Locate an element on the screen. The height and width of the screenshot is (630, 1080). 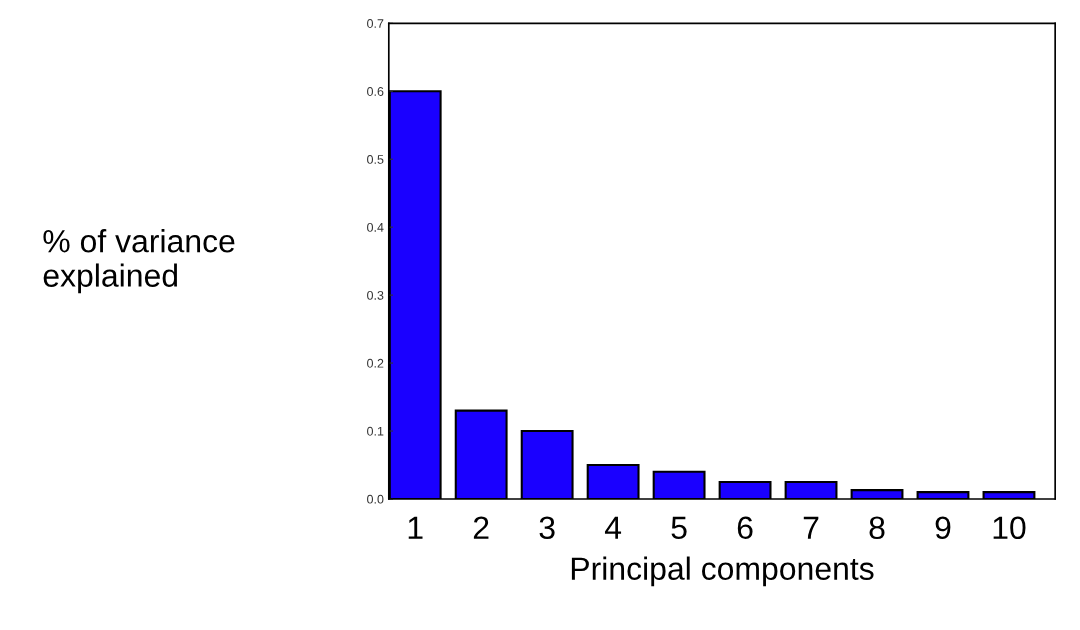
y-tick-label: 0.7 is located at coordinates (375, 23).